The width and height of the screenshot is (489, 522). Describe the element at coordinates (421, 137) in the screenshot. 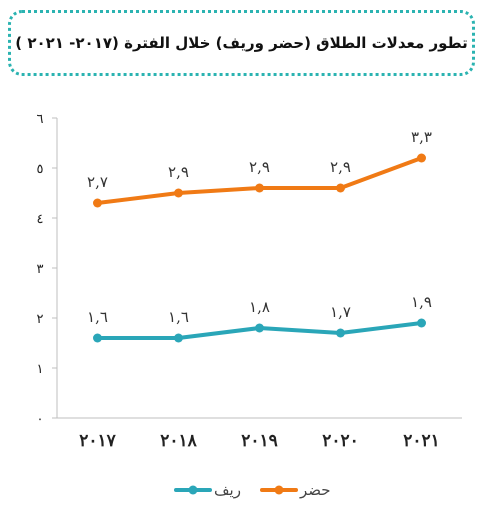

I see `data-label: ٣,٣` at that location.